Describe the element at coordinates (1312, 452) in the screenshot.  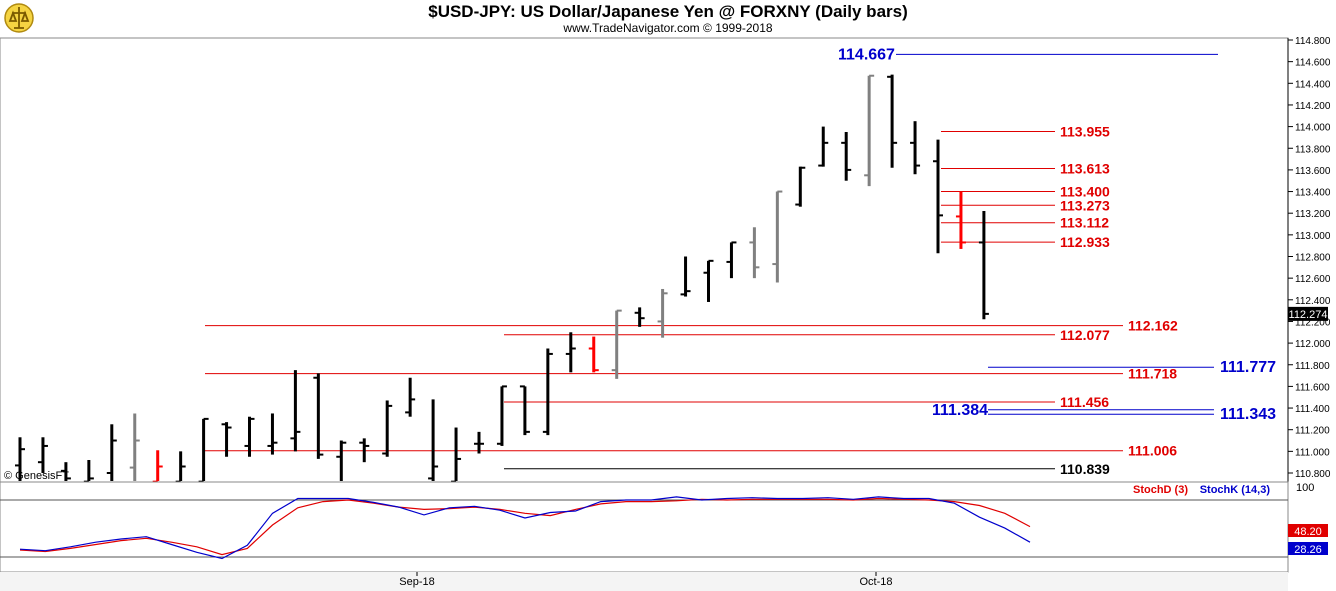
I see `price-tick-label: 111.000` at that location.